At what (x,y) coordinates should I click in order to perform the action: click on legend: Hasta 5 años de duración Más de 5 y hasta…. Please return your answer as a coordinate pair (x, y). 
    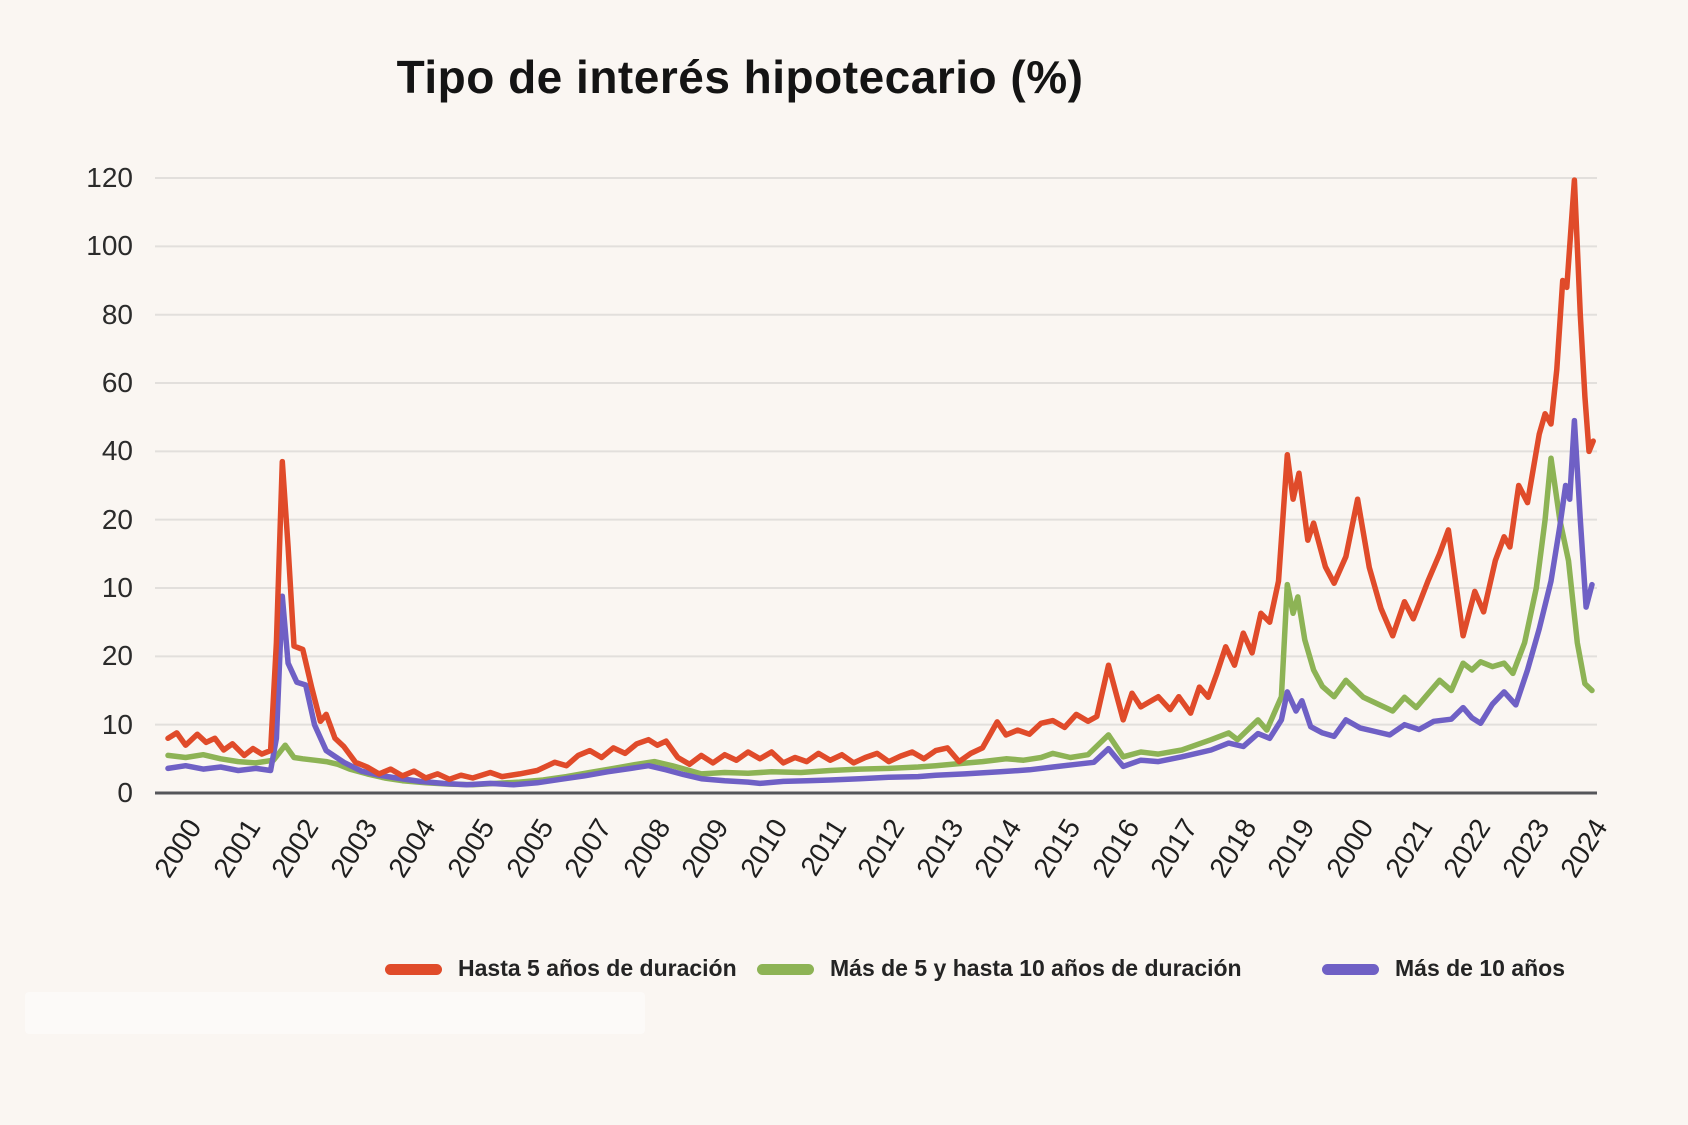
    Looking at the image, I should click on (844, 972).